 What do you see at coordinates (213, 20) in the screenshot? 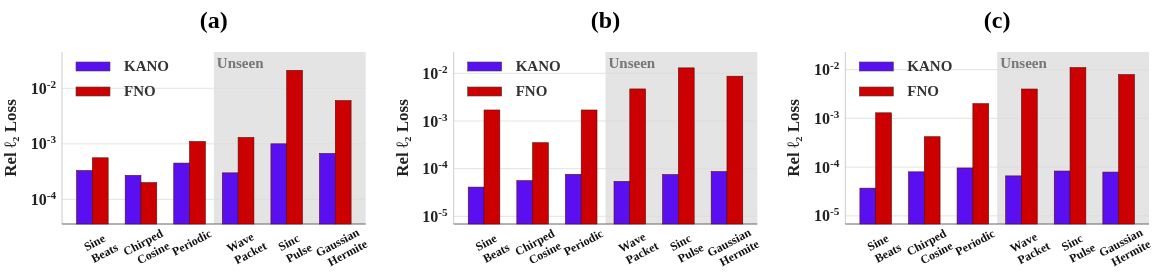
I see `chart-title: (a)` at bounding box center [213, 20].